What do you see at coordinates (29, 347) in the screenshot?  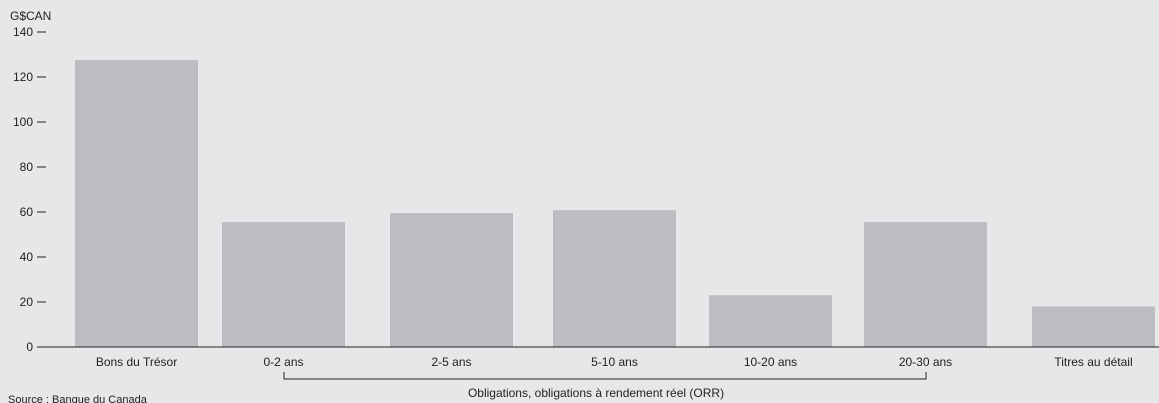 I see `y-tick-label: 0` at bounding box center [29, 347].